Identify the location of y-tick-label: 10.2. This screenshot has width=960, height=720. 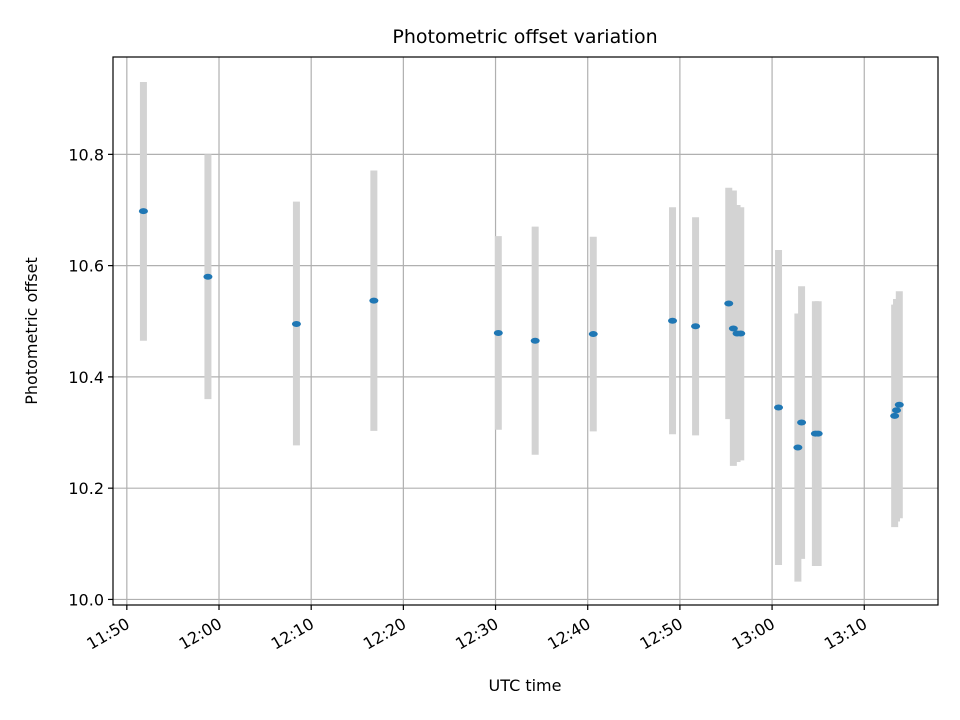
(86, 488).